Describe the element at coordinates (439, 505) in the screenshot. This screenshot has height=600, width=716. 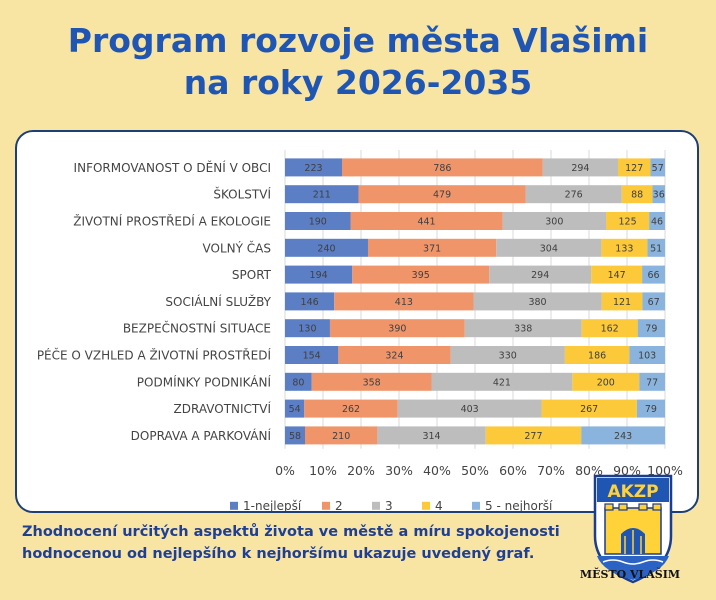
I see `legend-label: 4` at that location.